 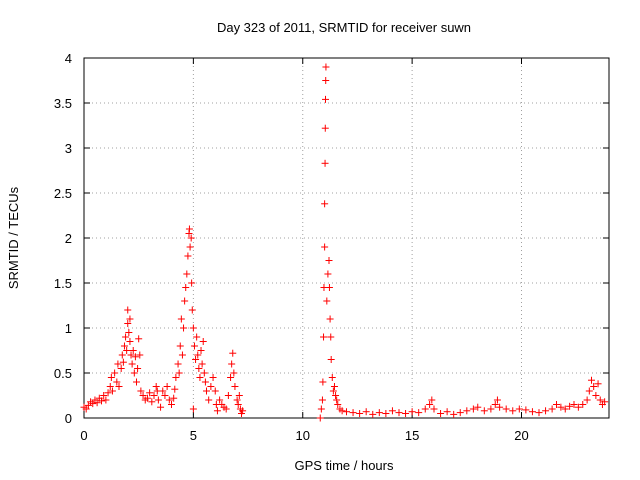 What do you see at coordinates (68, 418) in the screenshot?
I see `y-tick-label: 0` at bounding box center [68, 418].